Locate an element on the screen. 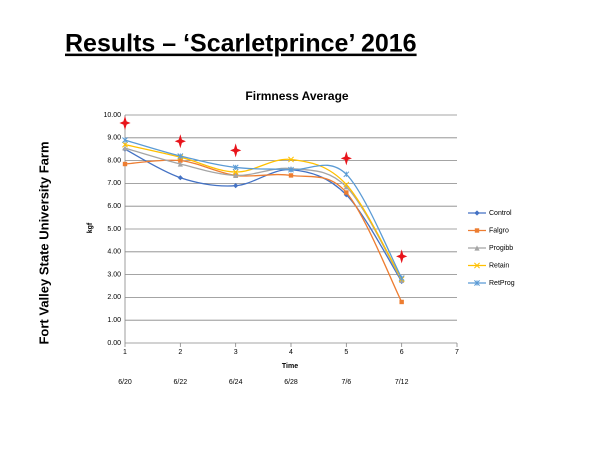 The width and height of the screenshot is (600, 450). y-tick-label: 3.00 is located at coordinates (114, 274).